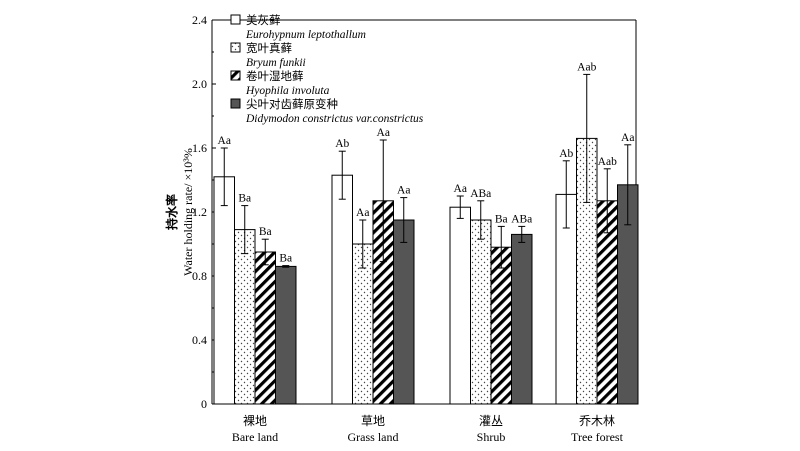 Image resolution: width=800 pixels, height=451 pixels. What do you see at coordinates (199, 276) in the screenshot?
I see `y-tick-label: 0.8` at bounding box center [199, 276].